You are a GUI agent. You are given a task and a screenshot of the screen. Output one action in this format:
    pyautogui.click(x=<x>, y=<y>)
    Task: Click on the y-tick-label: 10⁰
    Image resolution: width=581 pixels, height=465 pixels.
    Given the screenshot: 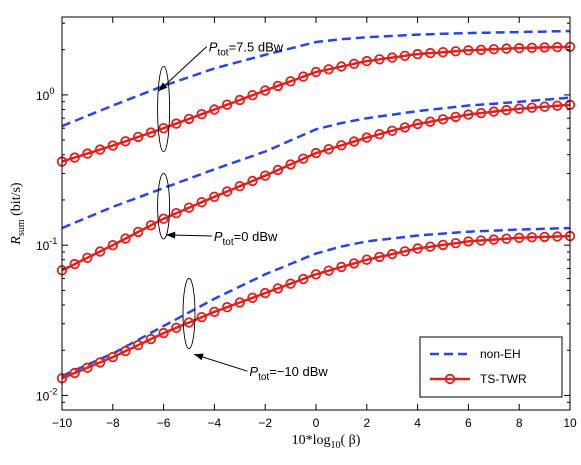 What is the action you would take?
    pyautogui.click(x=45, y=94)
    